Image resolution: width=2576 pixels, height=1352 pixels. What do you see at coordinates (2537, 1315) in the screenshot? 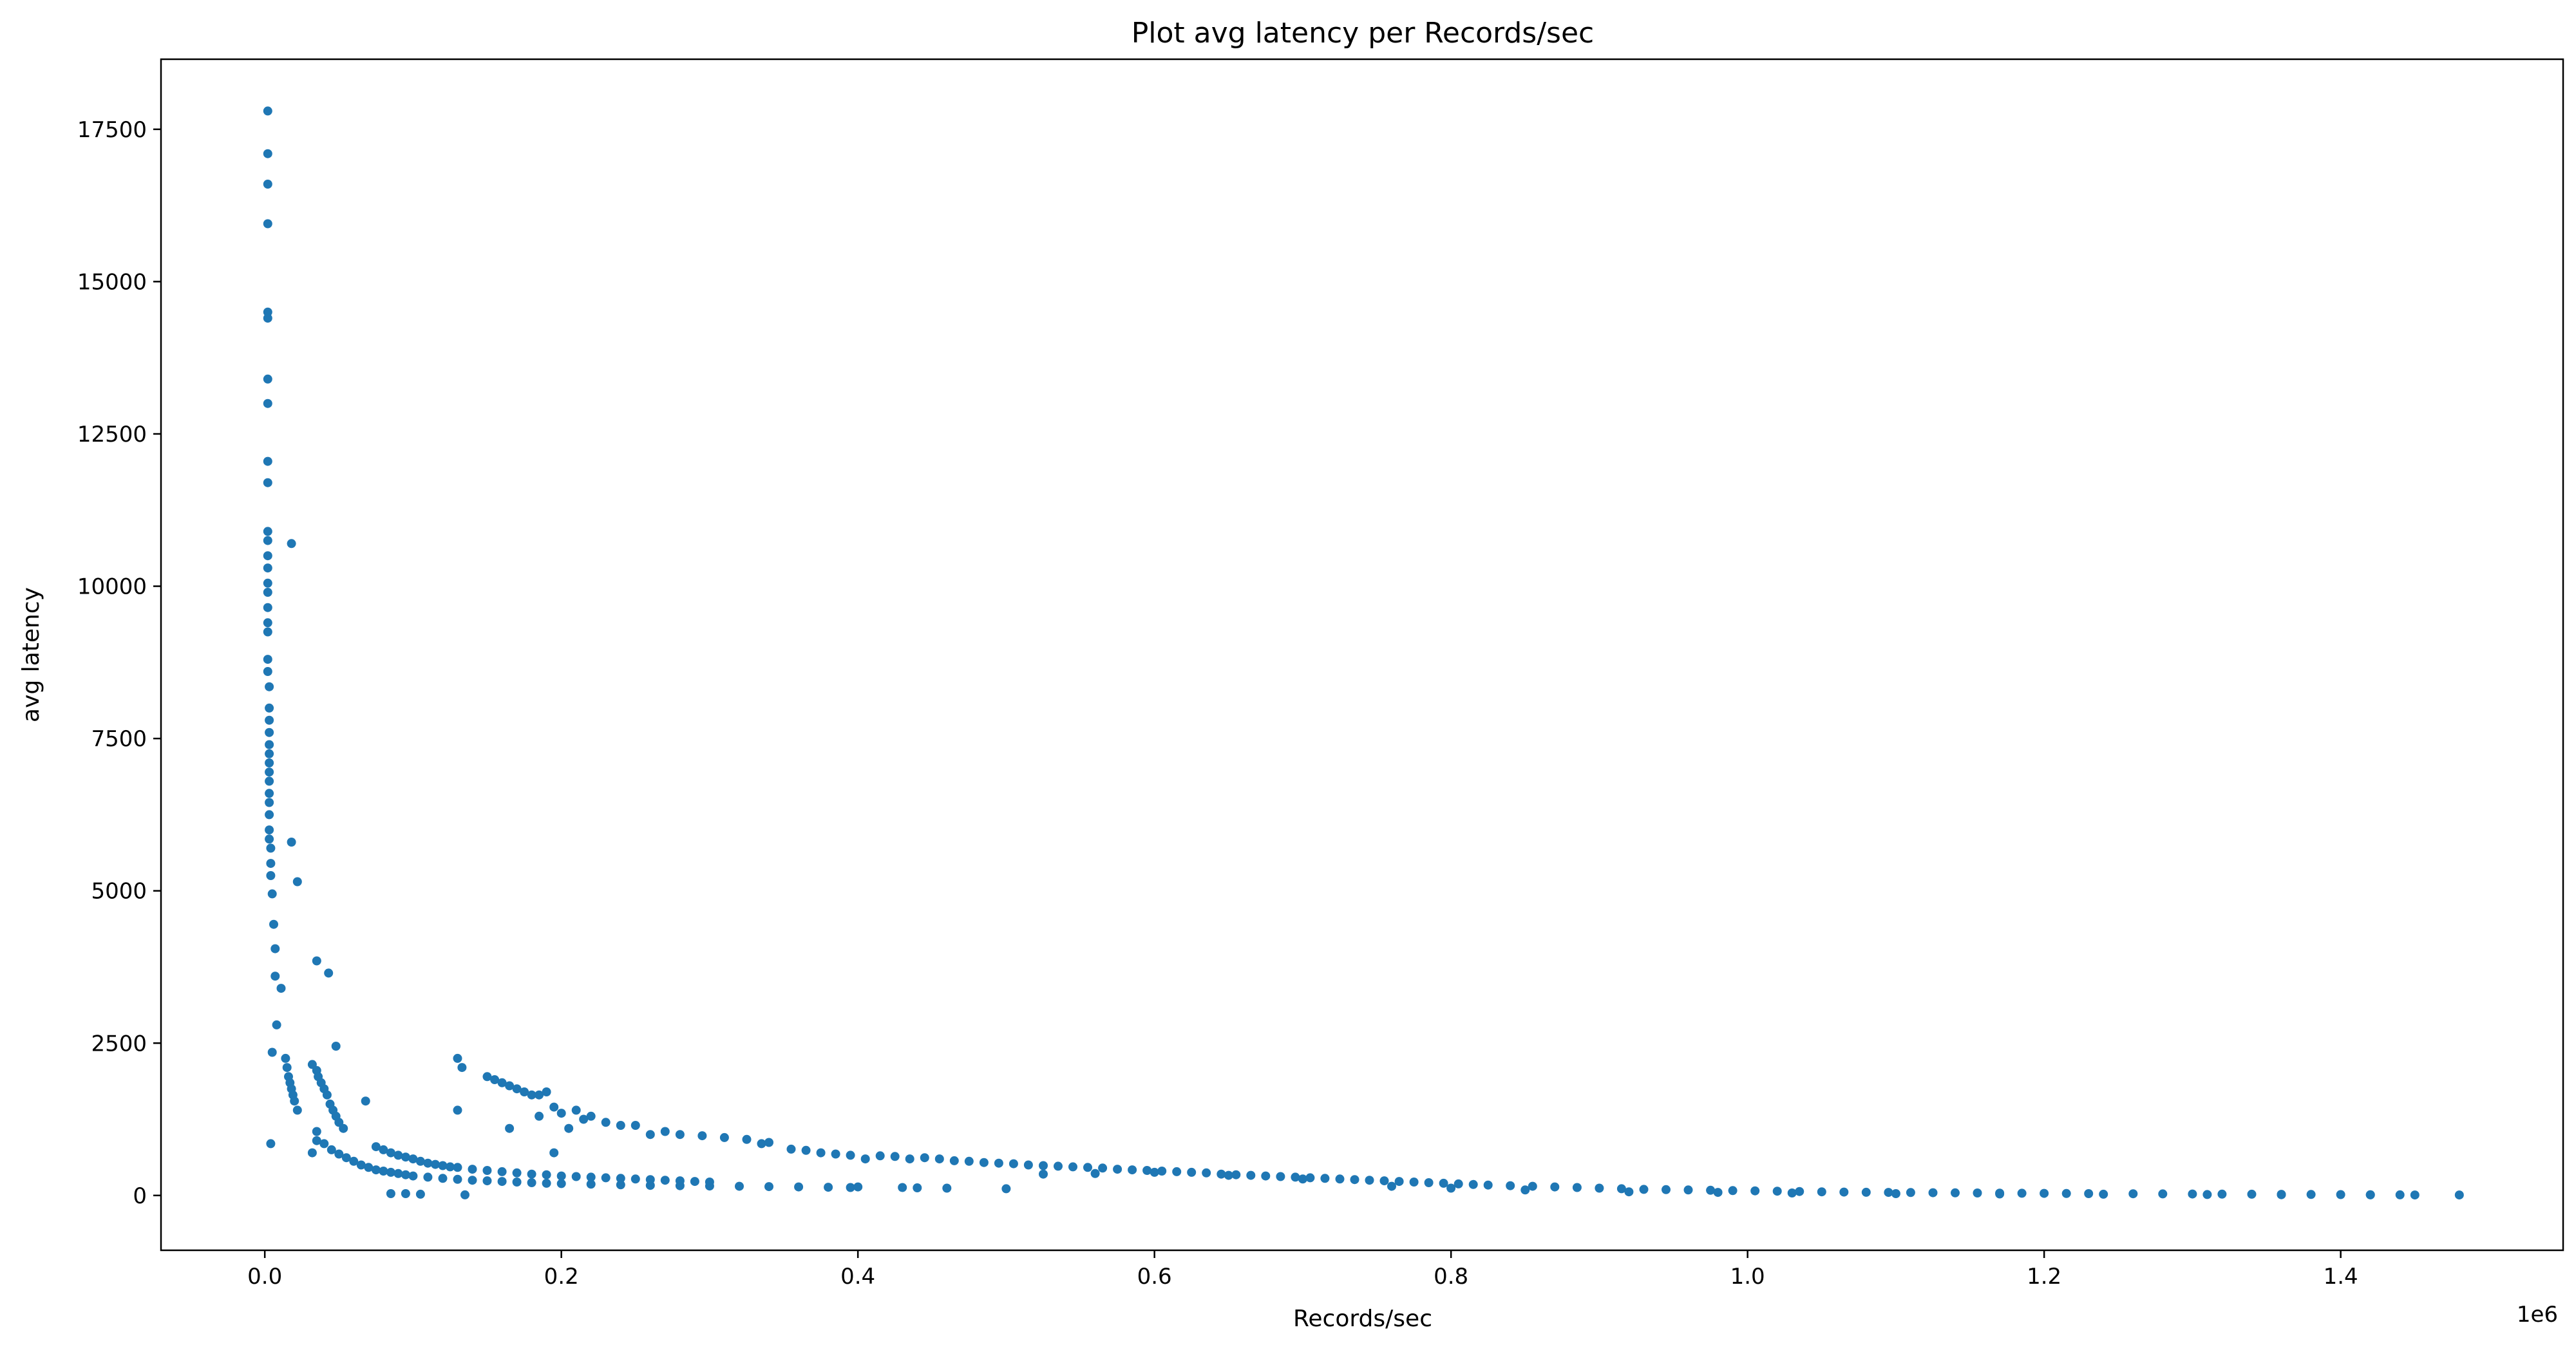
I see `x-axis-offset-label: 1e6` at bounding box center [2537, 1315].